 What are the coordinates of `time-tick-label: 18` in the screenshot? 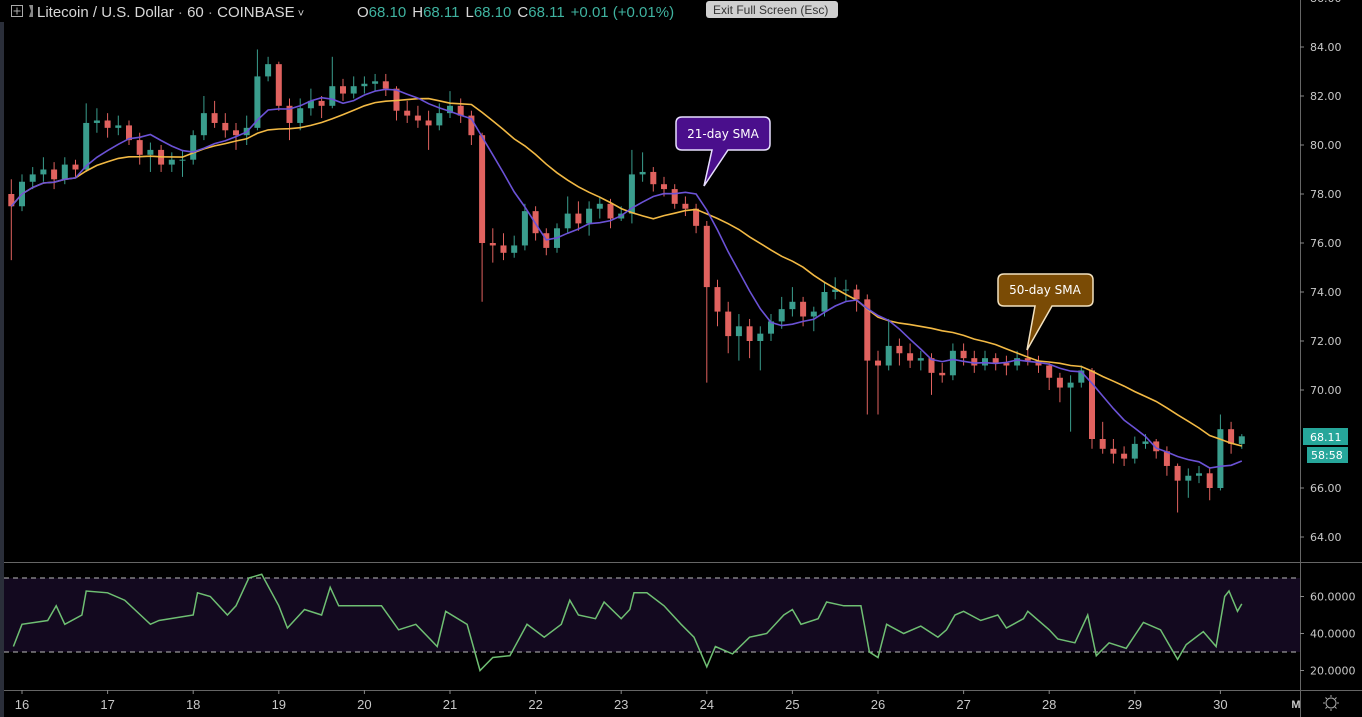 It's located at (193, 704).